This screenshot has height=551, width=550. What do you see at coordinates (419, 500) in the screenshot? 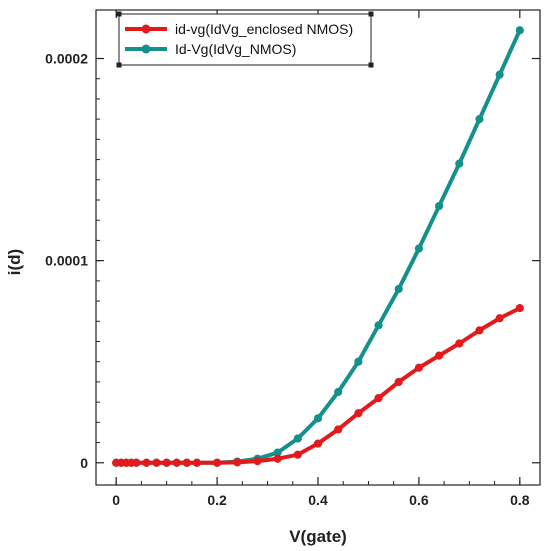
I see `x-tick-label: 0.6` at bounding box center [419, 500].